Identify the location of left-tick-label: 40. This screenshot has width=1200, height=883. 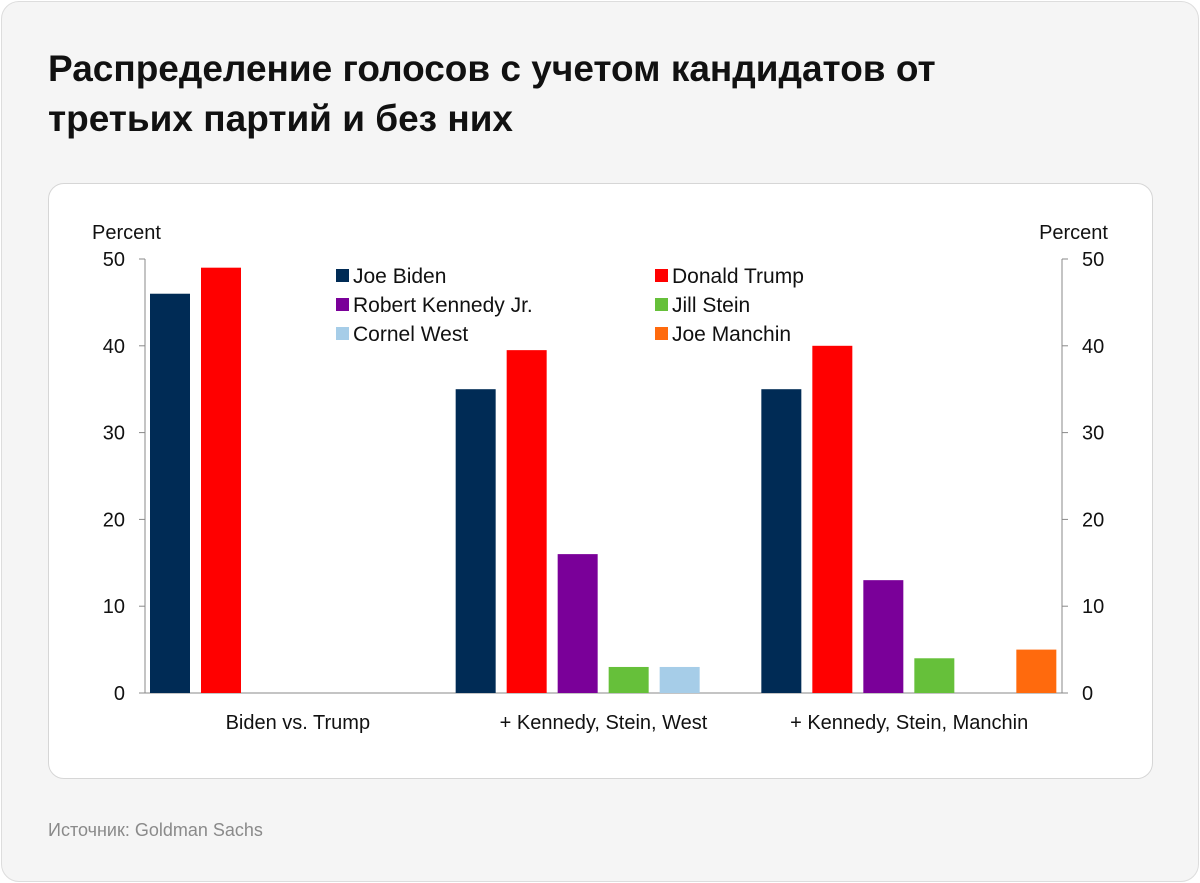
(114, 347).